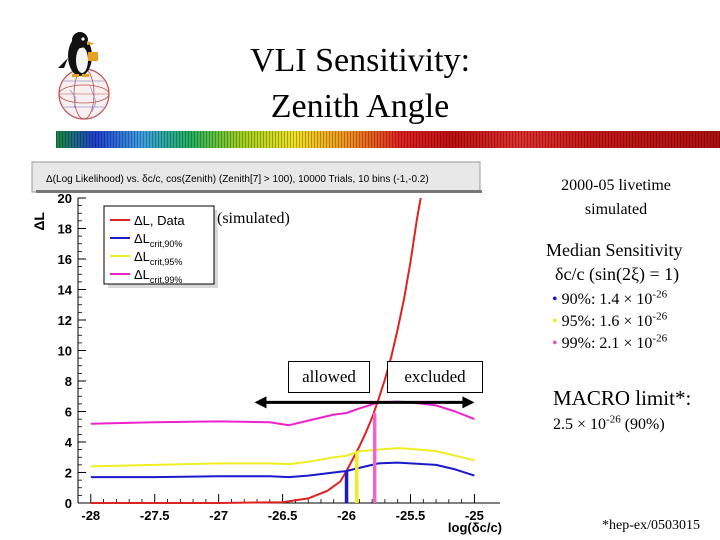 The height and width of the screenshot is (540, 720). What do you see at coordinates (65, 320) in the screenshot?
I see `y-tick-label: 12` at bounding box center [65, 320].